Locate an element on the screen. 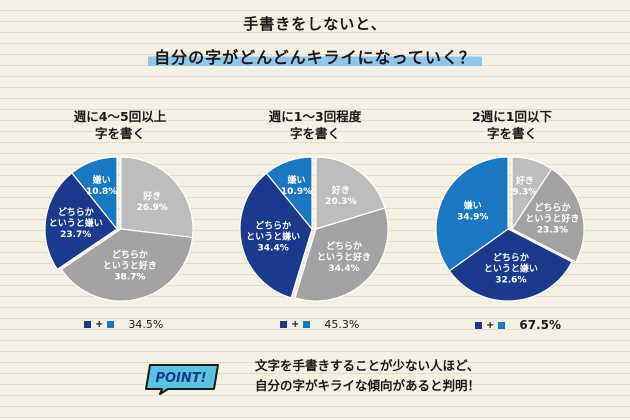  chart-3-title: 2週に1回以下 字を書く is located at coordinates (512, 125).